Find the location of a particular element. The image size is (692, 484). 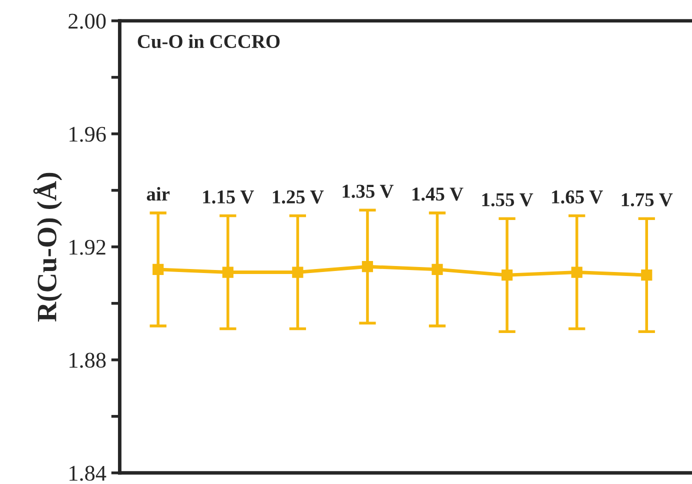

y-tick-label: 1.92 is located at coordinates (88, 247).